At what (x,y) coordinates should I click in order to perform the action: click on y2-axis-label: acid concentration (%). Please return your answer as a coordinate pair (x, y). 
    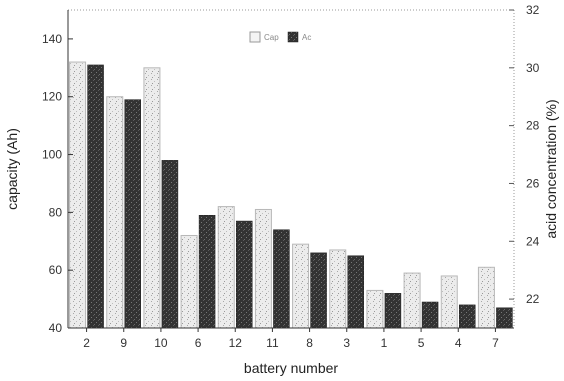
    Looking at the image, I should click on (551, 168).